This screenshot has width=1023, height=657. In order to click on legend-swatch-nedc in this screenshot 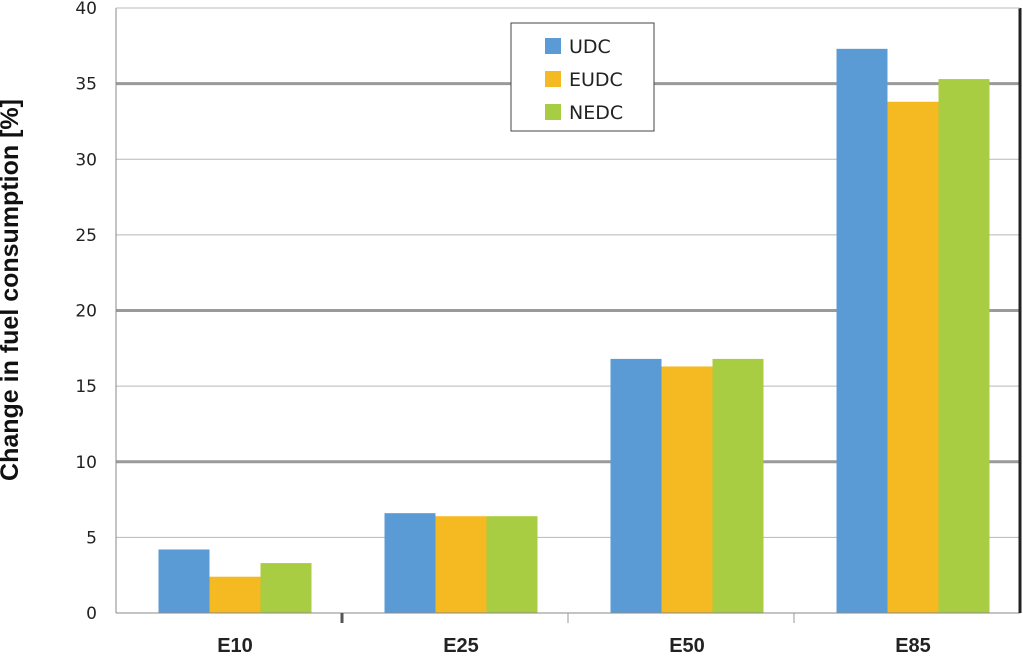, I will do `click(553, 112)`.